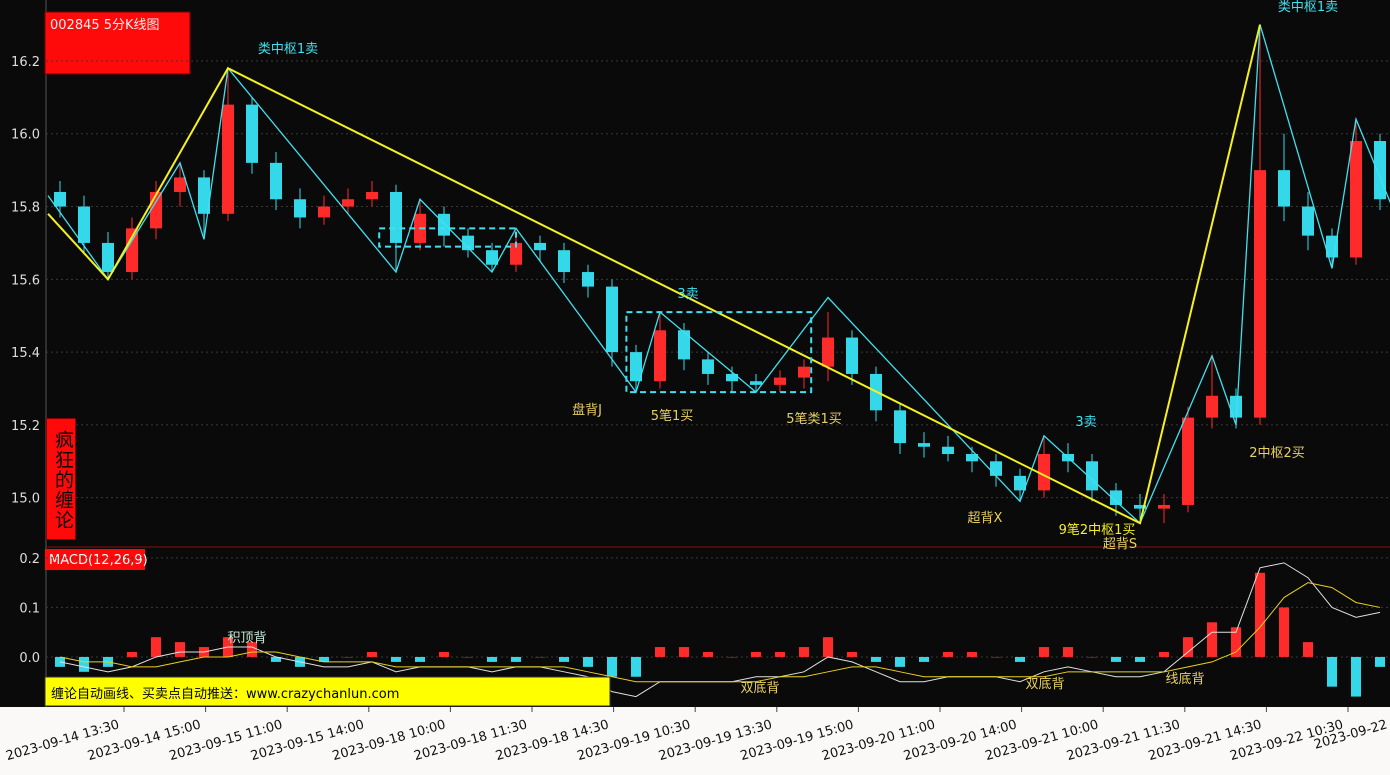 The width and height of the screenshot is (1390, 775). Describe the element at coordinates (1308, 7) in the screenshot. I see `signal-label: 类中枢1卖` at that location.